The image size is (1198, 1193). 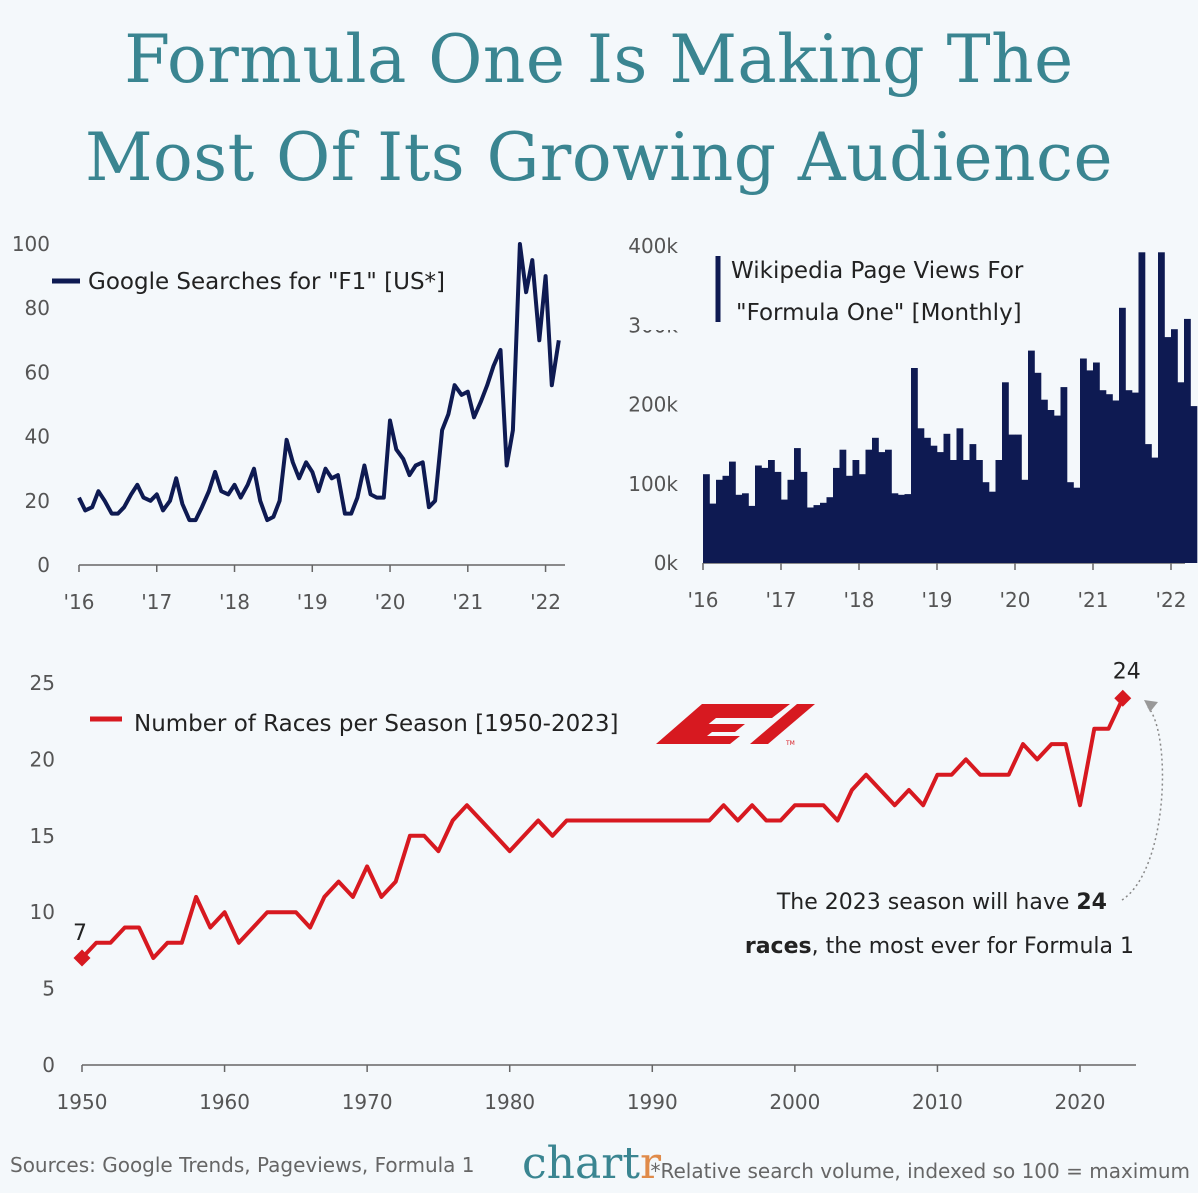 What do you see at coordinates (778, 946) in the screenshot?
I see `races-annotation-line-2-bold: races` at bounding box center [778, 946].